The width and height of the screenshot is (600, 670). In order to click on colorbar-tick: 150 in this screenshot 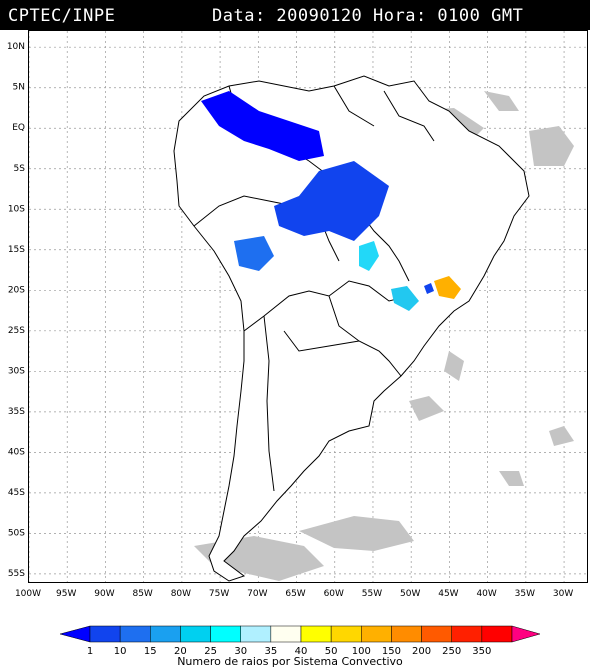, I will do `click(391, 651)`.